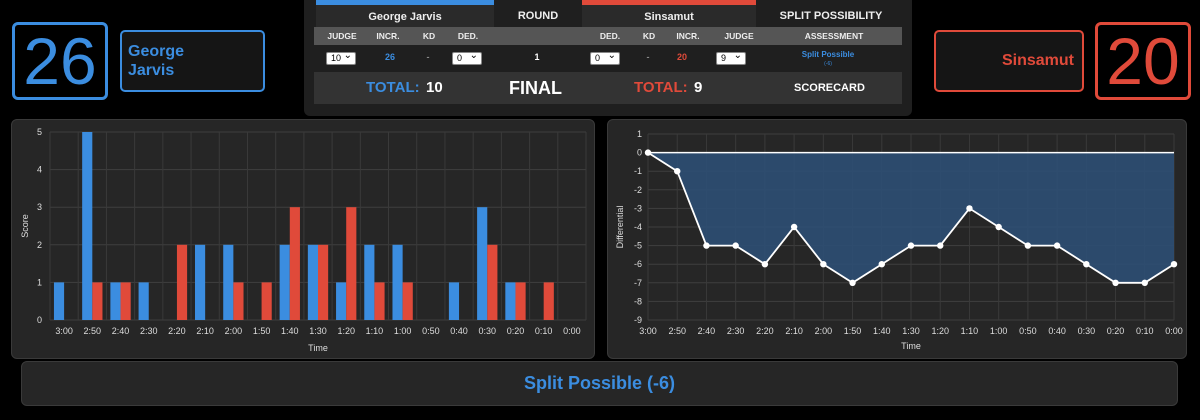 The image size is (1200, 420). I want to click on sub-kd-red: KD, so click(649, 36).